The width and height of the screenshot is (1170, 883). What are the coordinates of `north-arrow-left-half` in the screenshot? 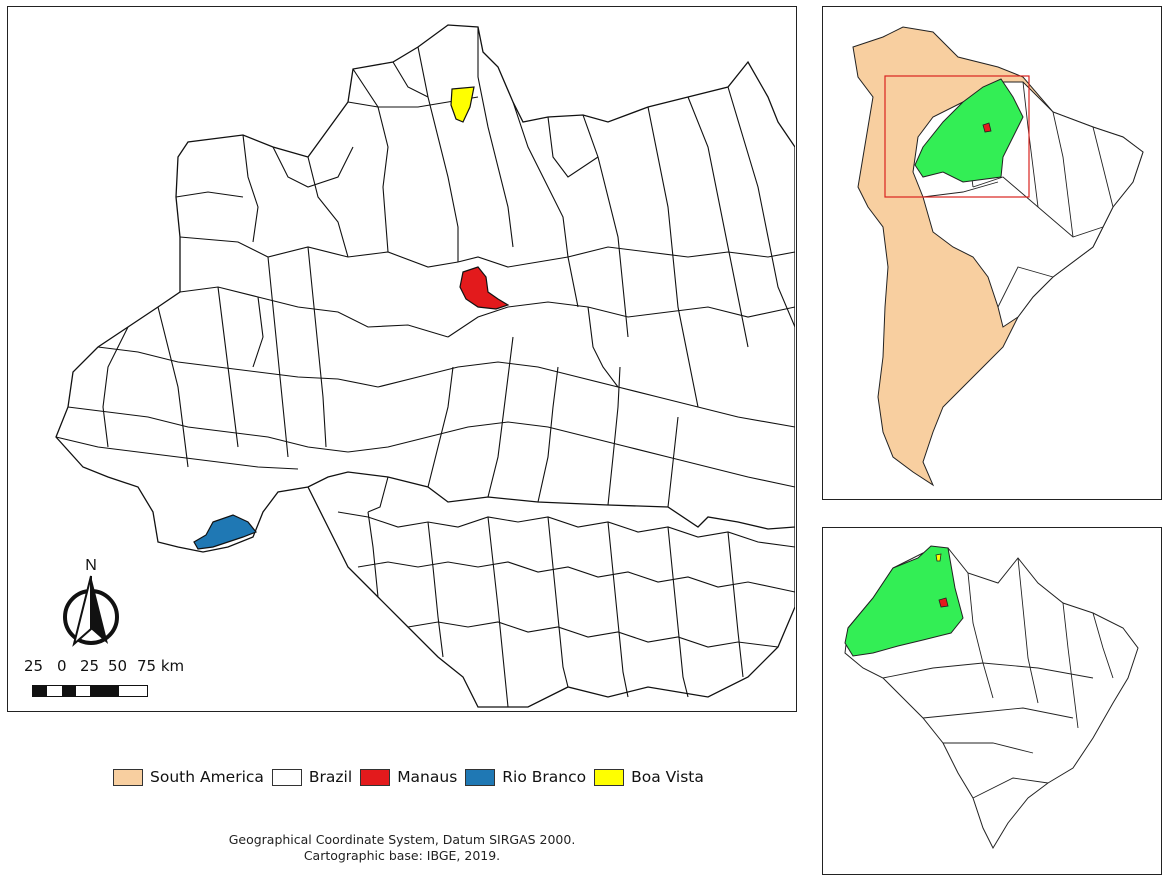 It's located at (82, 611).